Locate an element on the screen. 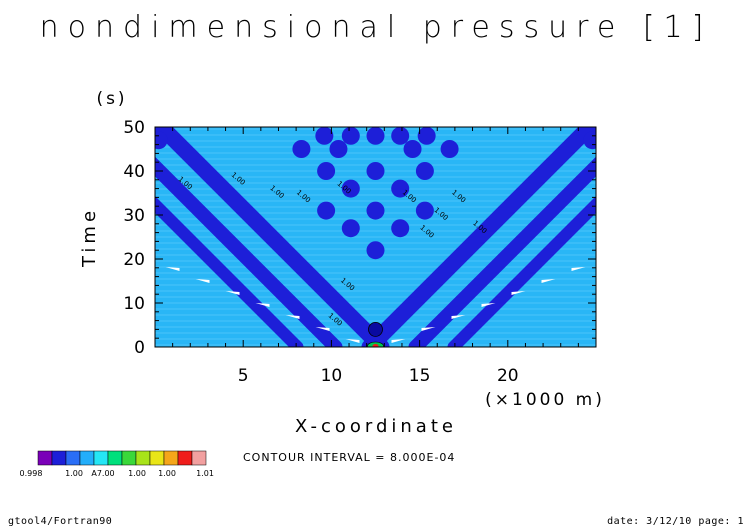 The height and width of the screenshot is (532, 752). colorbar-label-1: 1.00 is located at coordinates (74, 473).